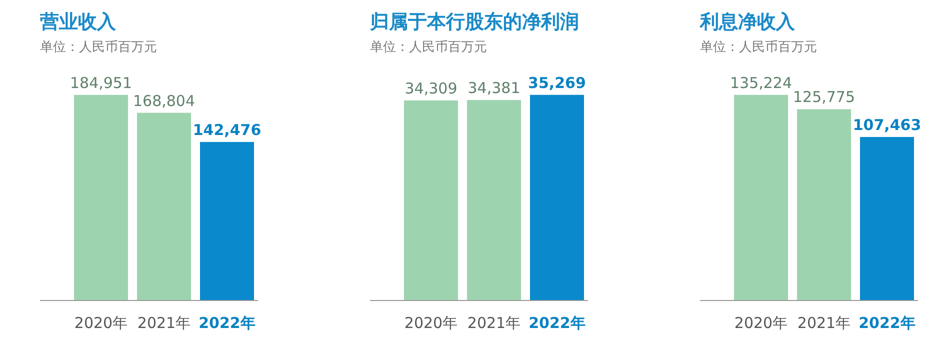  What do you see at coordinates (474, 22) in the screenshot?
I see `chart-title: 归属于本行股东的净利润` at bounding box center [474, 22].